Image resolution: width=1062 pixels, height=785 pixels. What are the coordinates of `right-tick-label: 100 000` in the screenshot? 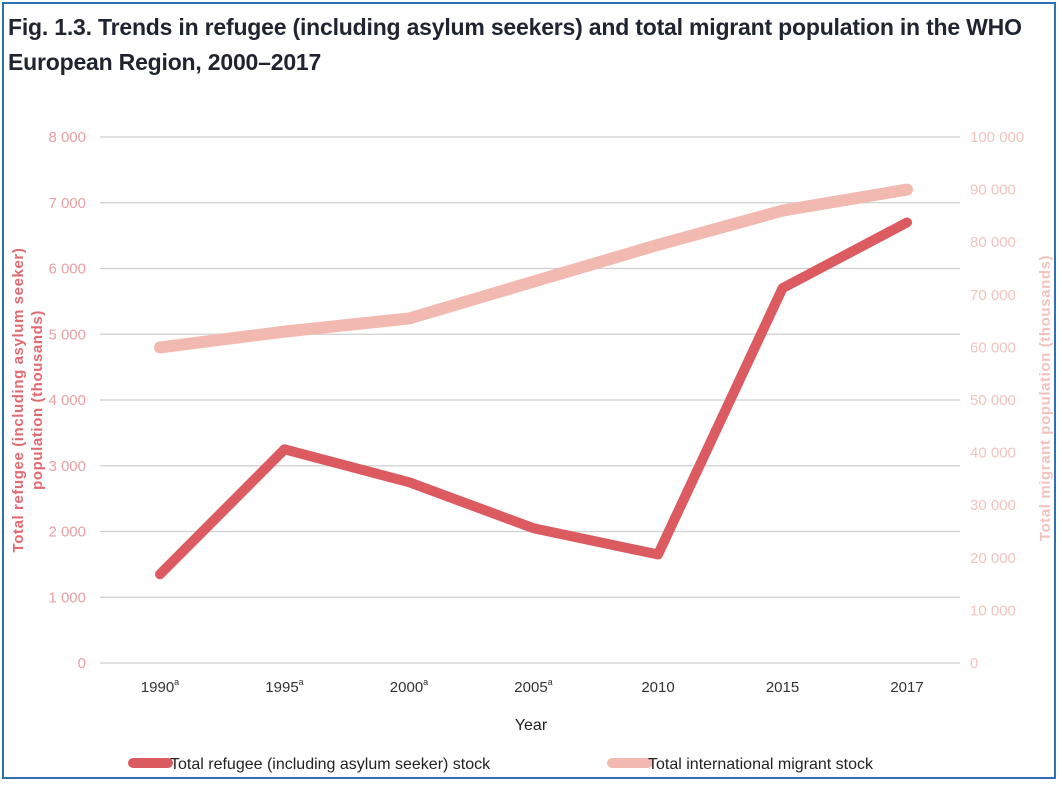 It's located at (997, 137).